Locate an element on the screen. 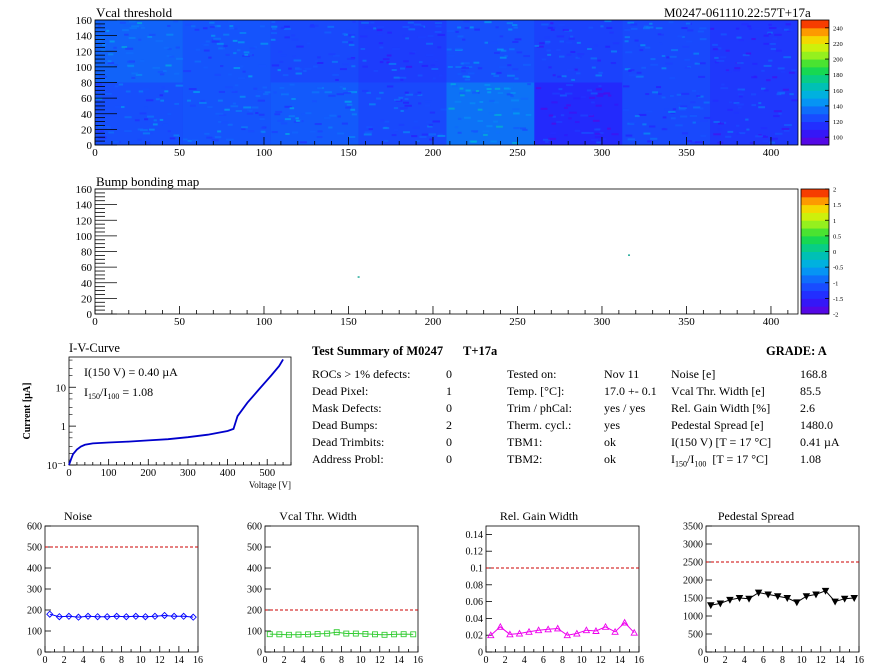  y-tick-label: 0 is located at coordinates (90, 146).